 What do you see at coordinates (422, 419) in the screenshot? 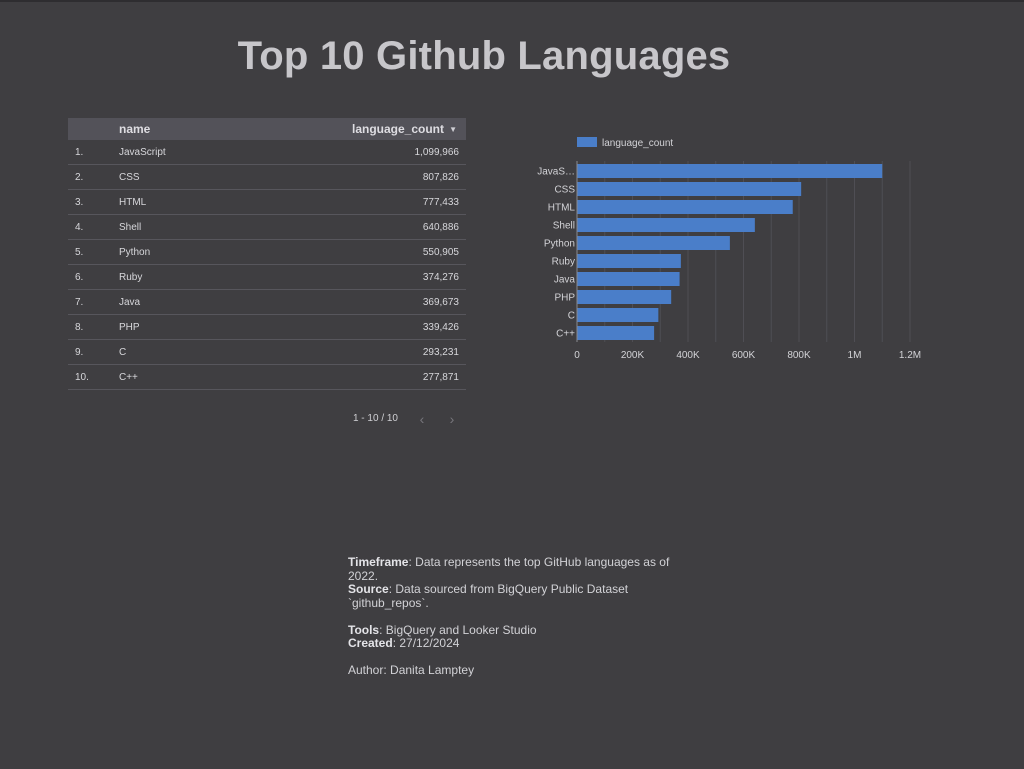
I see `previous-page-icon: ‹` at bounding box center [422, 419].